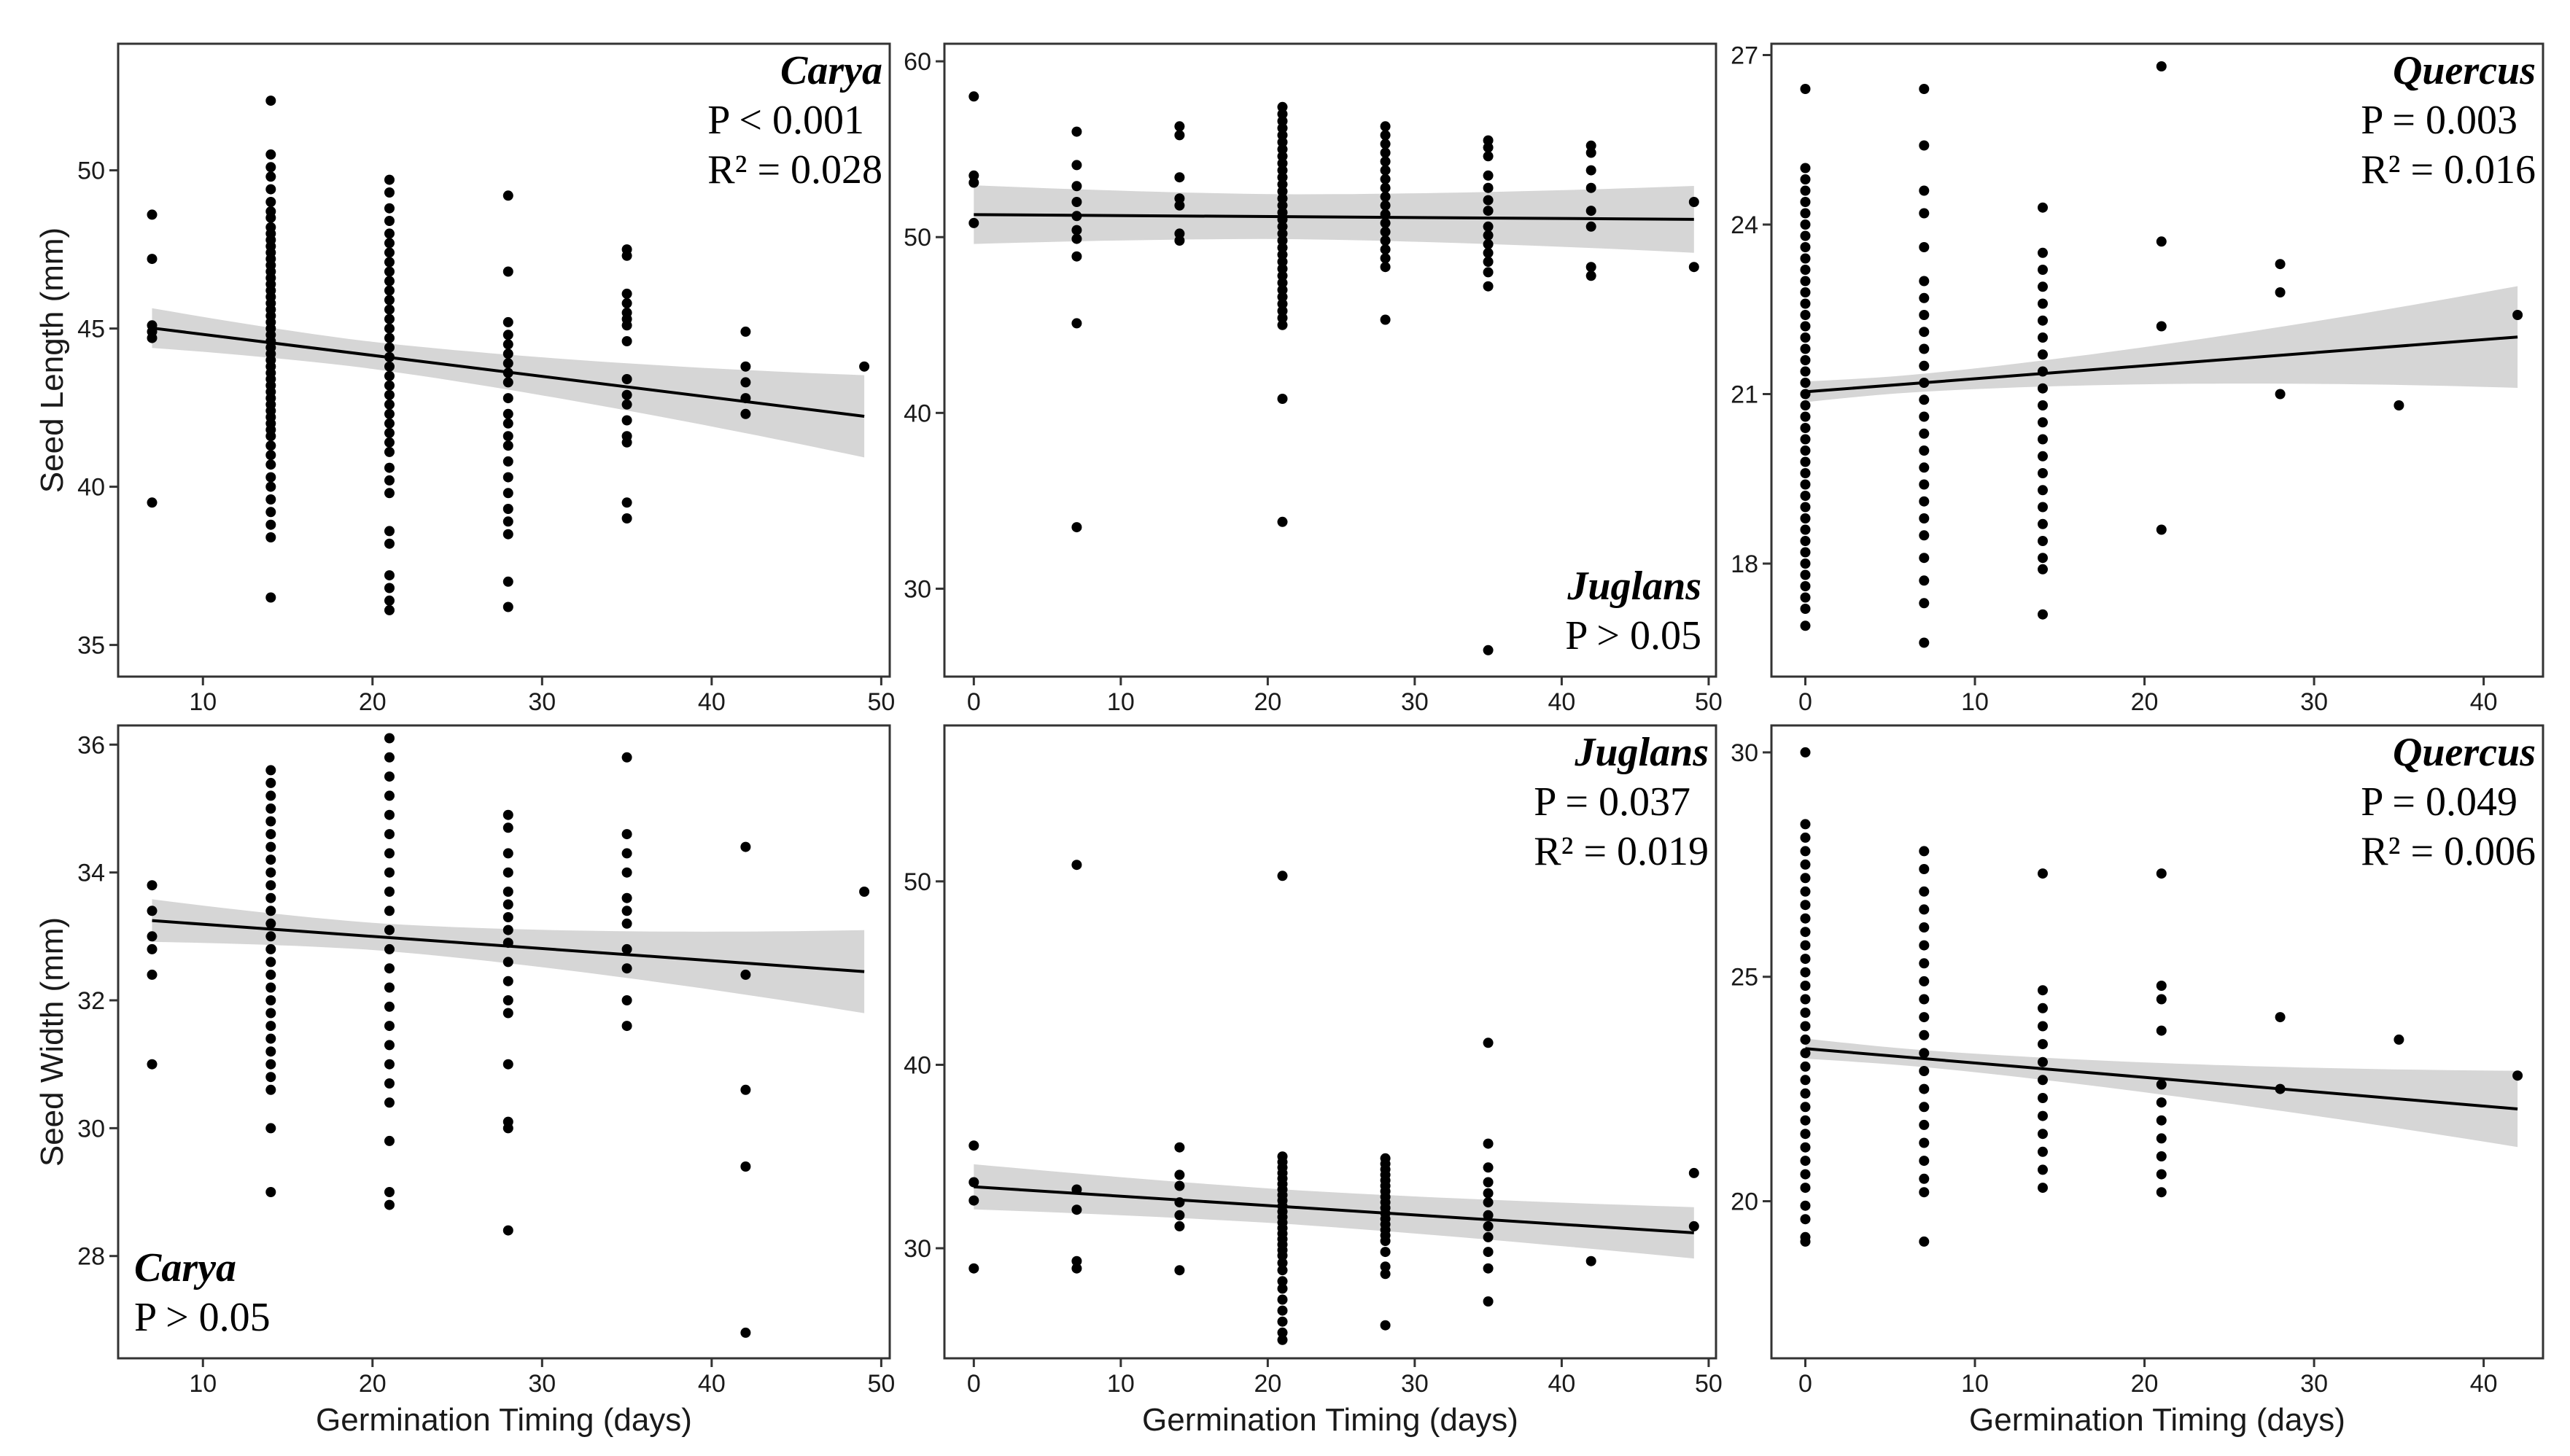  Describe the element at coordinates (2464, 752) in the screenshot. I see `genus-label: Quercus` at that location.